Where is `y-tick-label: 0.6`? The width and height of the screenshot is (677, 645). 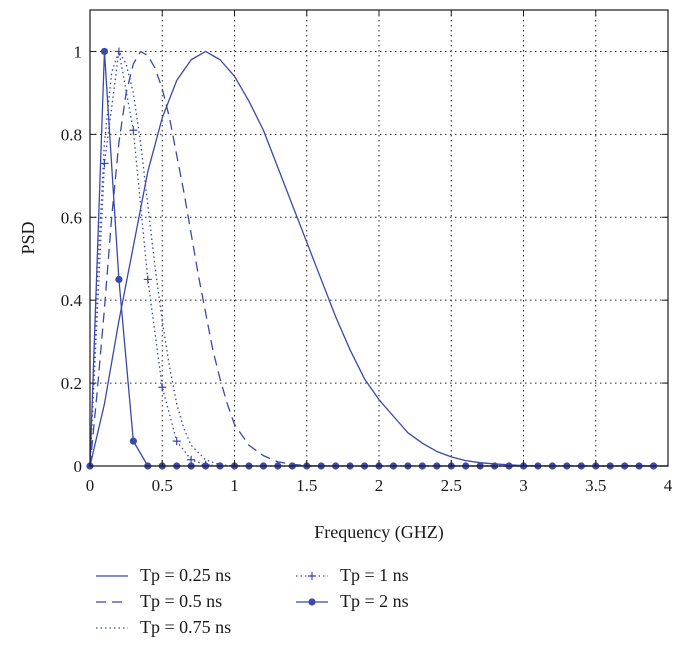 y-tick-label: 0.6 is located at coordinates (71, 217).